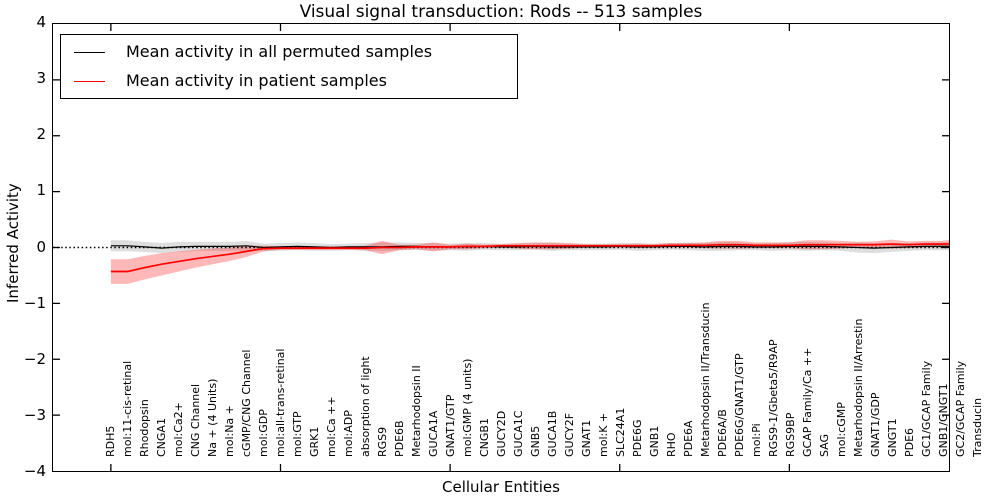 This screenshot has height=500, width=1000. Describe the element at coordinates (960, 408) in the screenshot. I see `x-tick-label: GC2/GCAP Family` at that location.